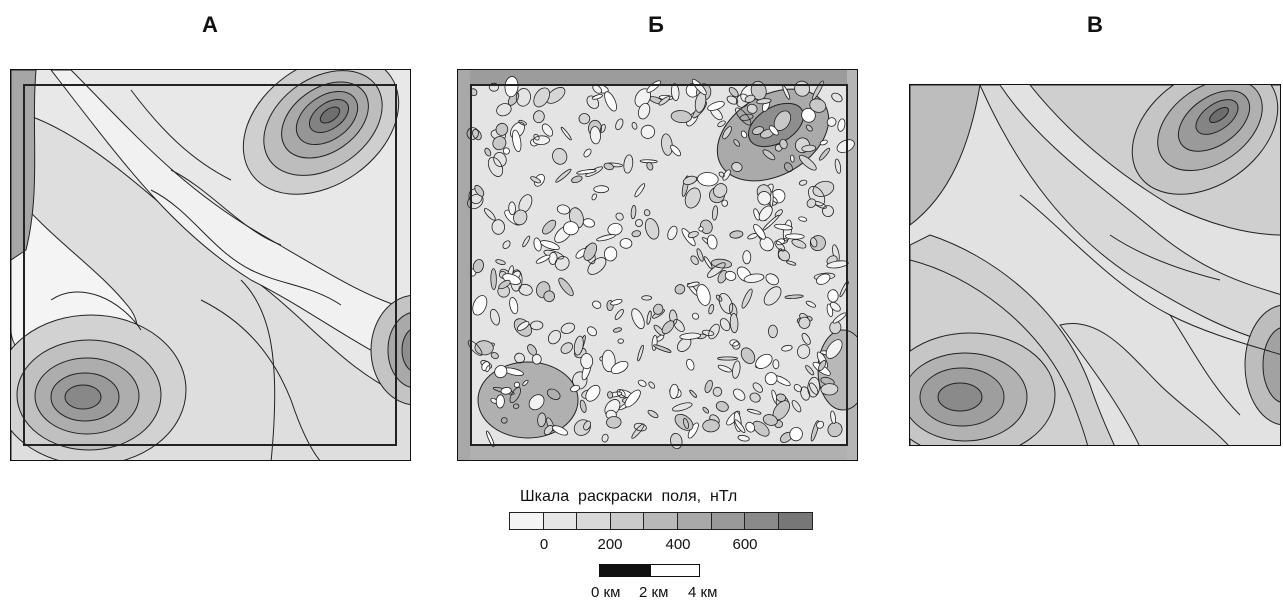  What do you see at coordinates (544, 544) in the screenshot?
I see `legend-tick-0: 0` at bounding box center [544, 544].